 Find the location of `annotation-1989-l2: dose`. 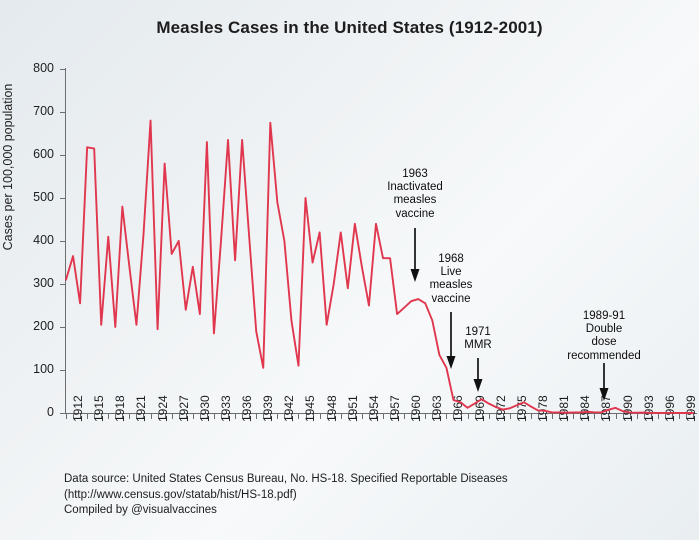

annotation-1989-l2: dose is located at coordinates (604, 342).